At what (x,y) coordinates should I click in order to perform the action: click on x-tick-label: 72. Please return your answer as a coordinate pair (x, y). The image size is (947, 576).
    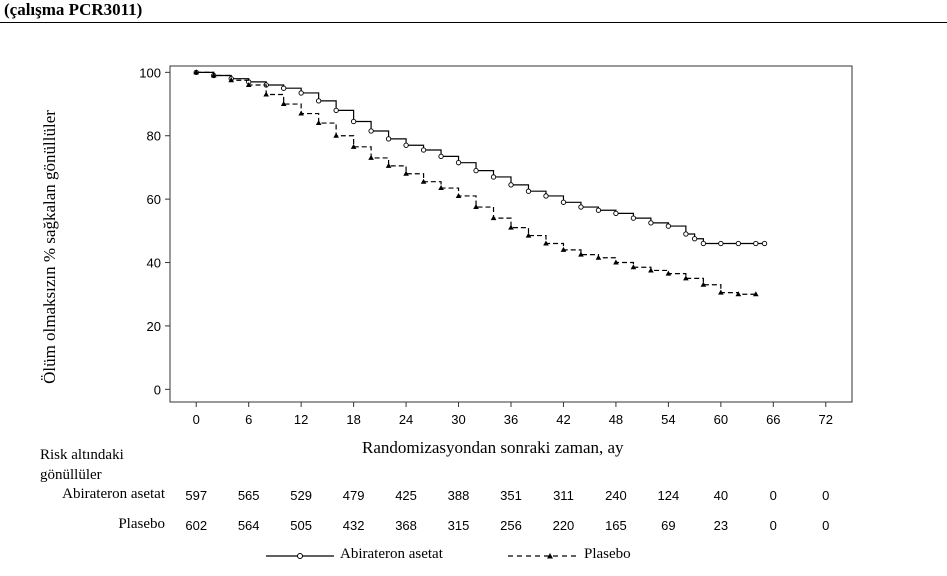
    Looking at the image, I should click on (826, 419).